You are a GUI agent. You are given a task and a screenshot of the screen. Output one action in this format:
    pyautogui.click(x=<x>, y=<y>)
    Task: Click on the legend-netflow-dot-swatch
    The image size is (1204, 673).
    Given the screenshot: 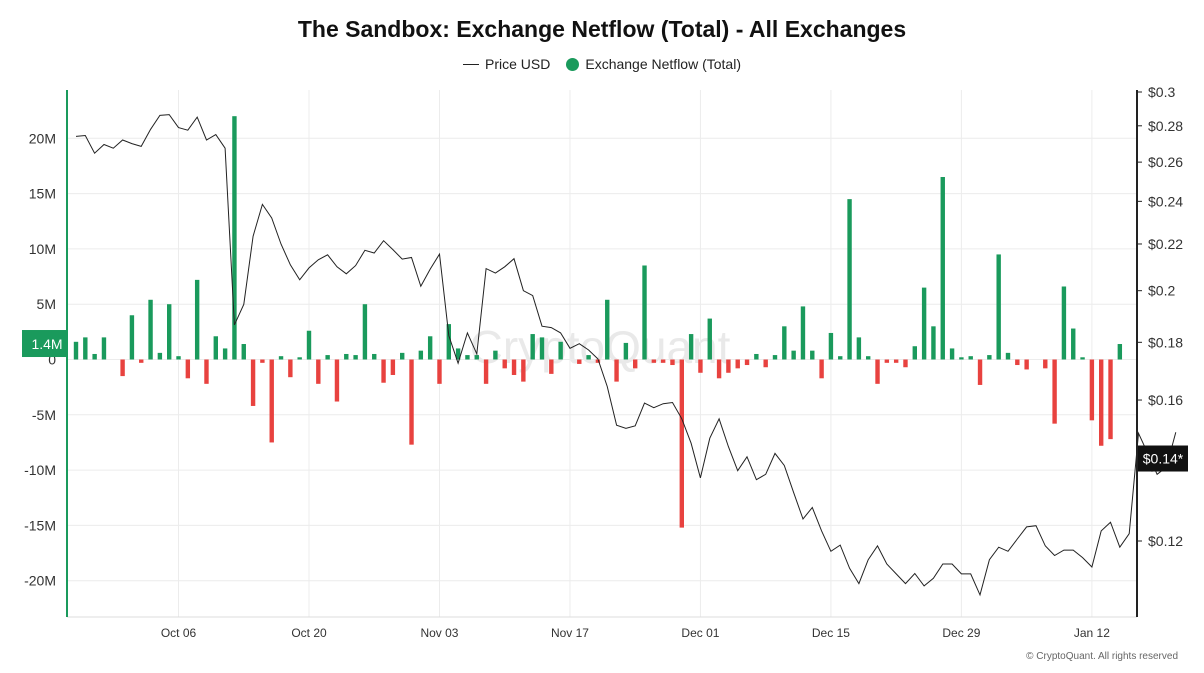 What is the action you would take?
    pyautogui.click(x=573, y=64)
    